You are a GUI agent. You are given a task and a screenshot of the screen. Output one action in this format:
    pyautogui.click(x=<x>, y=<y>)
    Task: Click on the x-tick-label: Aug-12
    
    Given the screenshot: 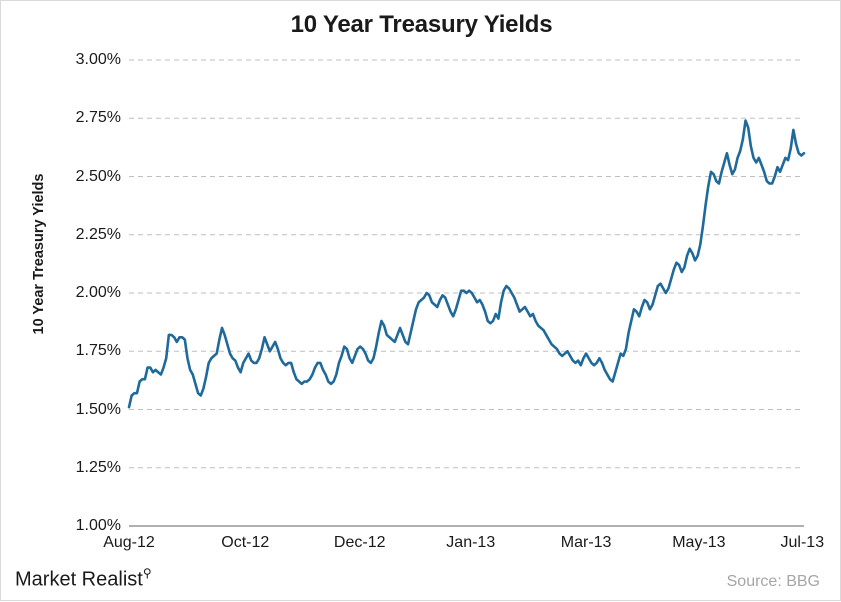 What is the action you would take?
    pyautogui.click(x=129, y=542)
    